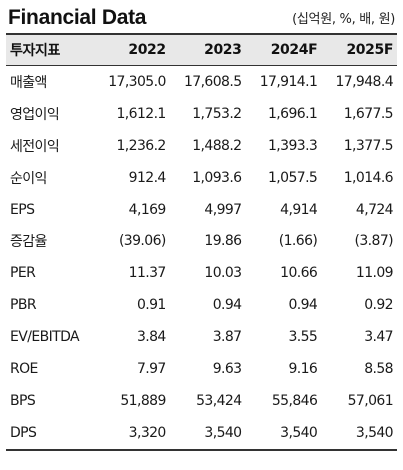 This screenshot has width=403, height=470. Describe the element at coordinates (201, 337) in the screenshot. I see `table-row: EV/EBITDA 3.84 3.87 3.55 3.47` at that location.